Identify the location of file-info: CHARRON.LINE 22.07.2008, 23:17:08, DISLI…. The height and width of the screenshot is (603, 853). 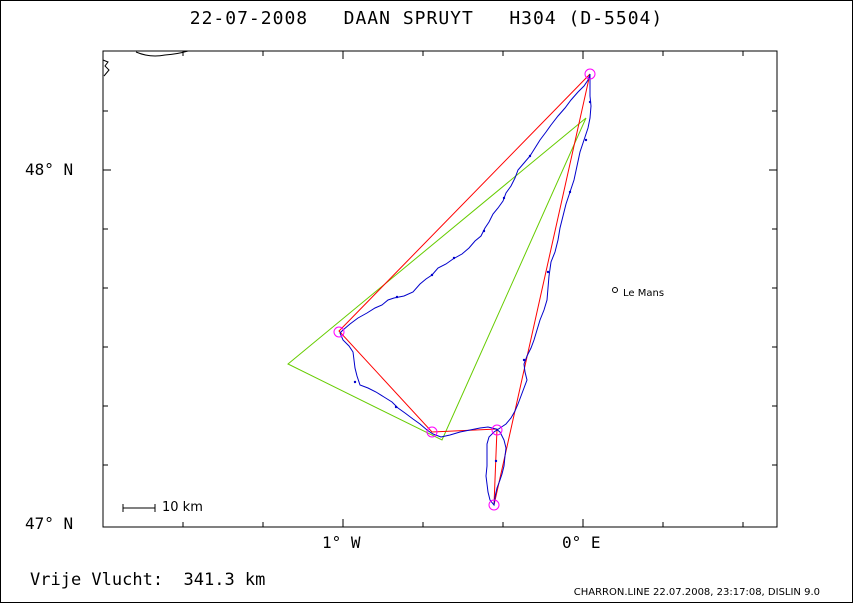
(696, 592).